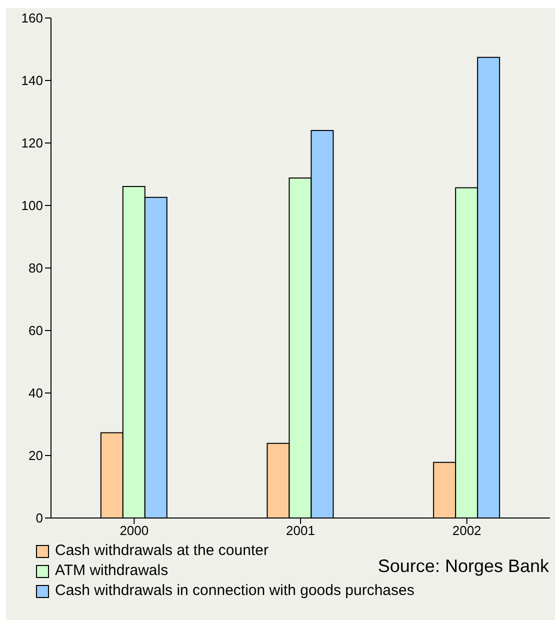  Describe the element at coordinates (234, 591) in the screenshot. I see `legend-label: Cash withdrawals in connection with goods purchases` at that location.